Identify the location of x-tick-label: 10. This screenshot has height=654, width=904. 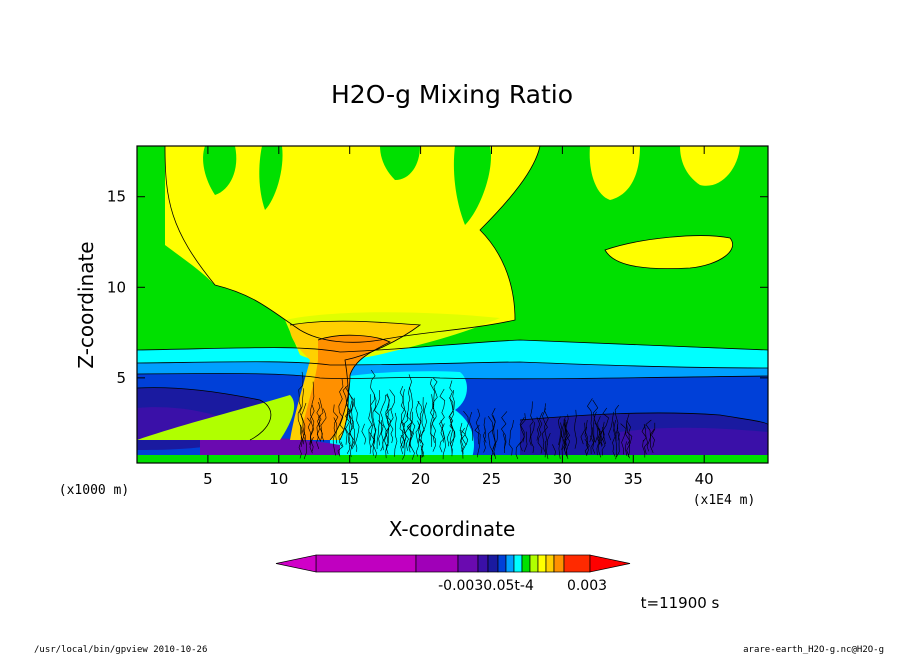
(278, 479).